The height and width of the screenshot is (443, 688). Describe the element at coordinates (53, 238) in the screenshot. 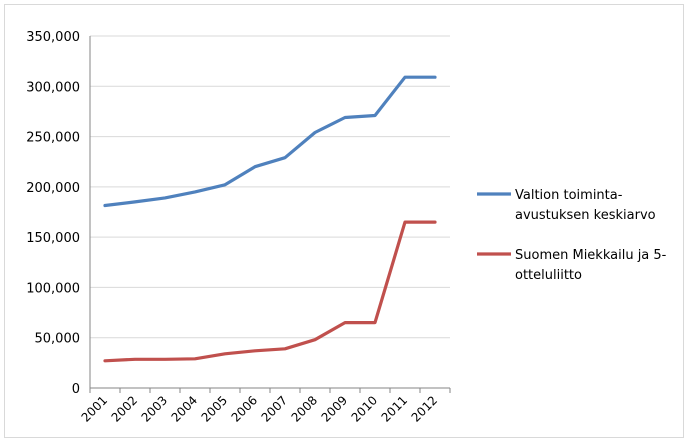

I see `y-tick-label: 150,000` at that location.